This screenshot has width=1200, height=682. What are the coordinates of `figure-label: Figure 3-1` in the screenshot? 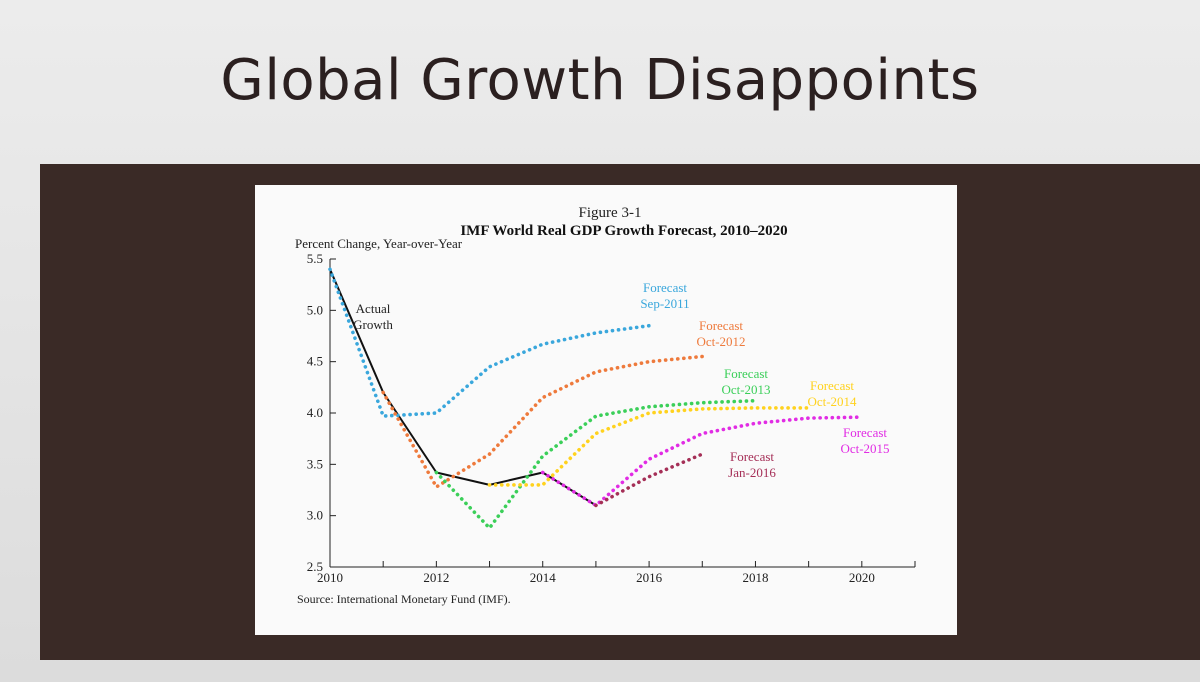 It's located at (610, 213).